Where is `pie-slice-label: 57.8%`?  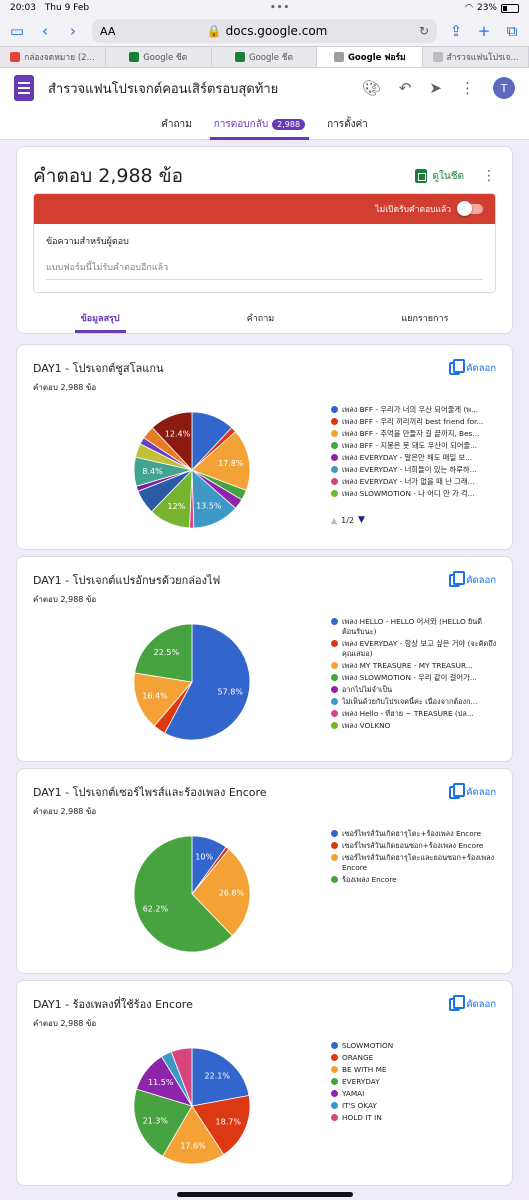 pie-slice-label: 57.8% is located at coordinates (231, 692).